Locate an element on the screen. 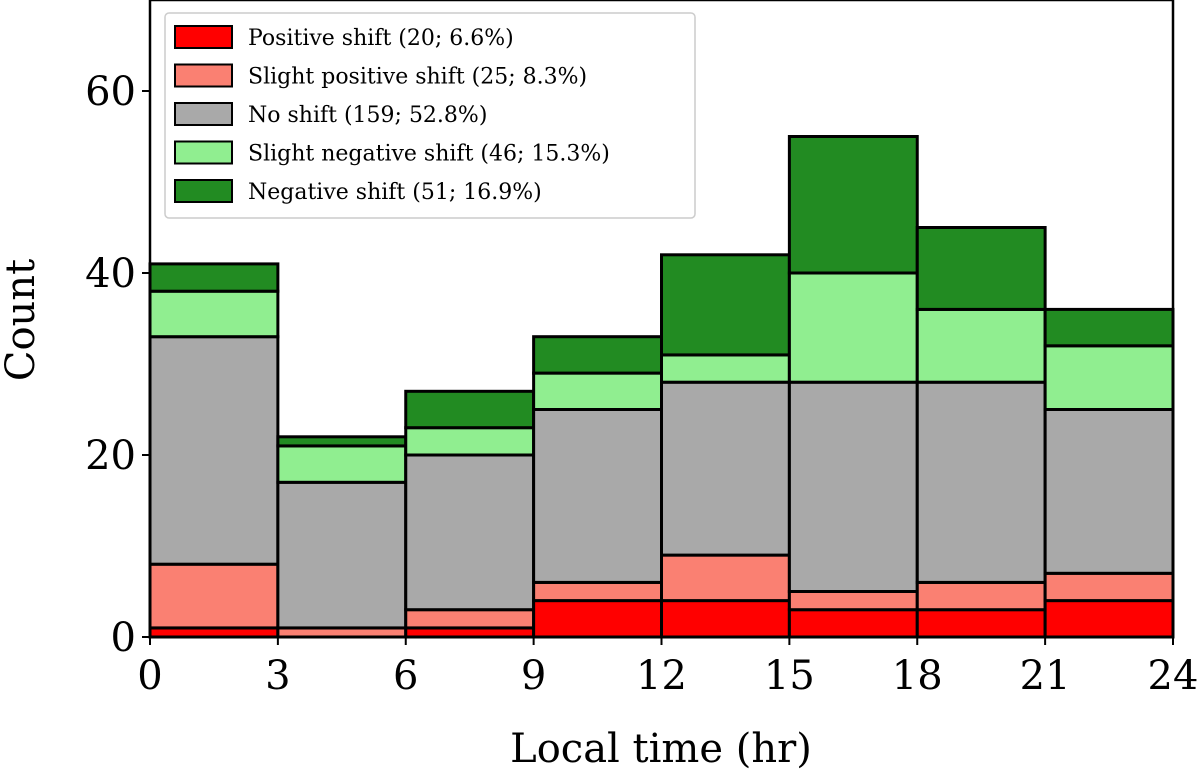 The image size is (1200, 775). legend-swatch-slight-positive-shift is located at coordinates (203, 75).